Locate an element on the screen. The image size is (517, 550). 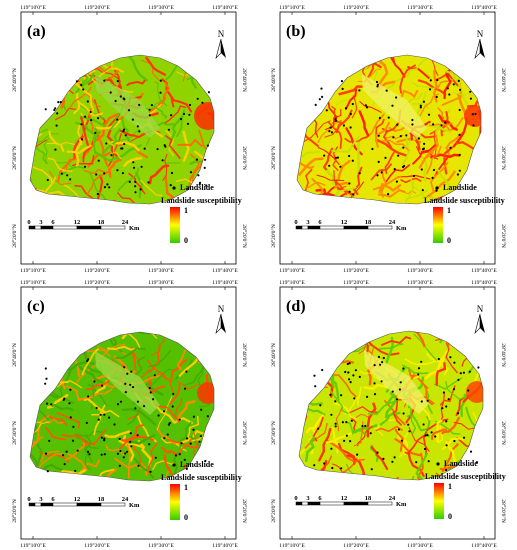
latitude-label: 28°30'0"N is located at coordinates (244, 158).